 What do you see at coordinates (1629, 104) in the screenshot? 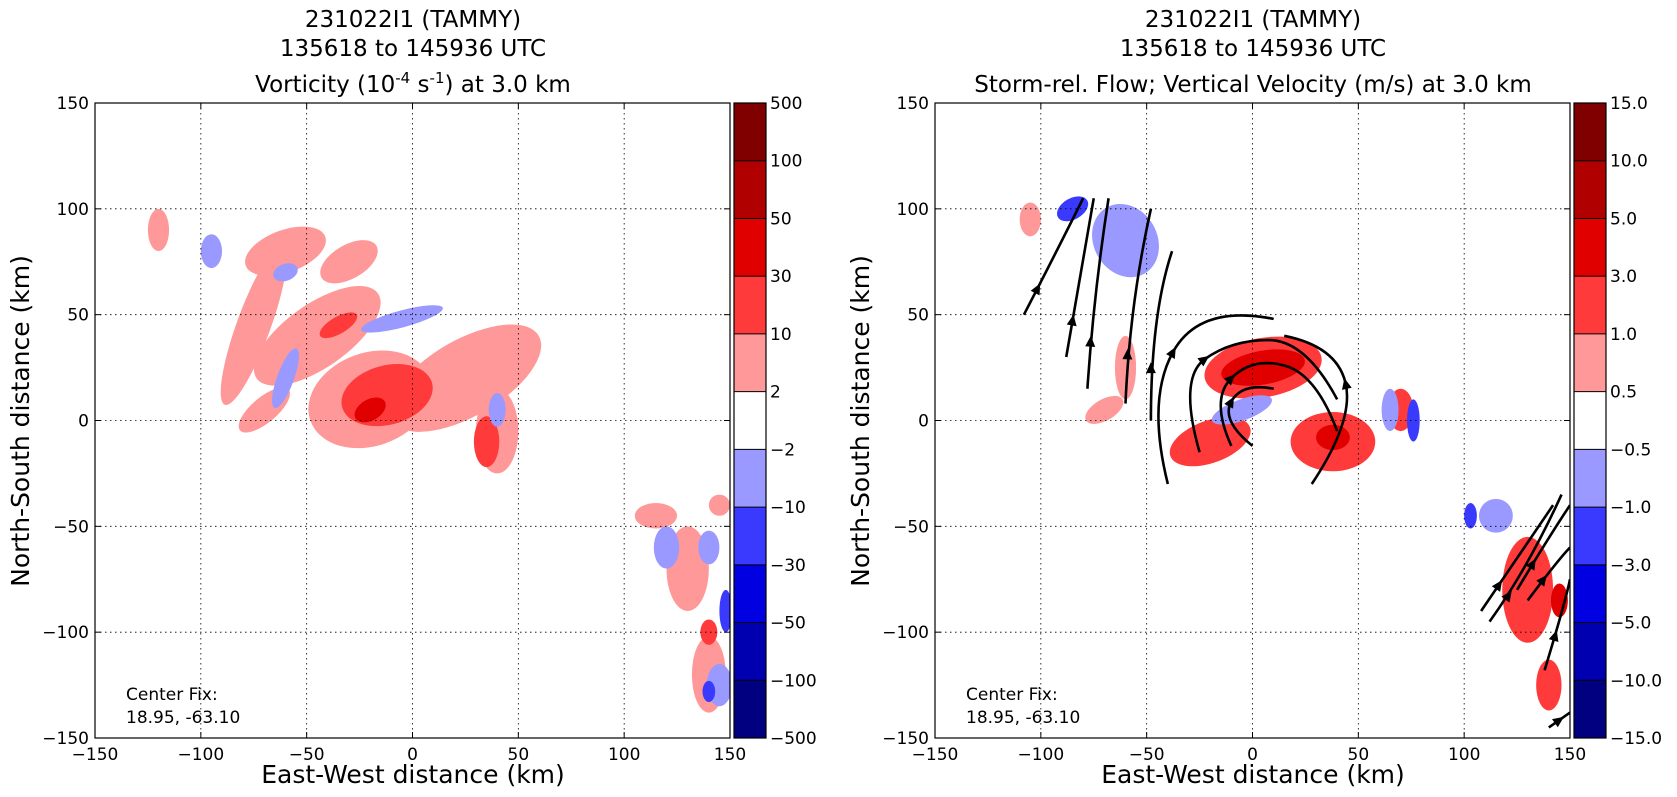
I see `colorbar-tick-label: 15.0` at bounding box center [1629, 104].